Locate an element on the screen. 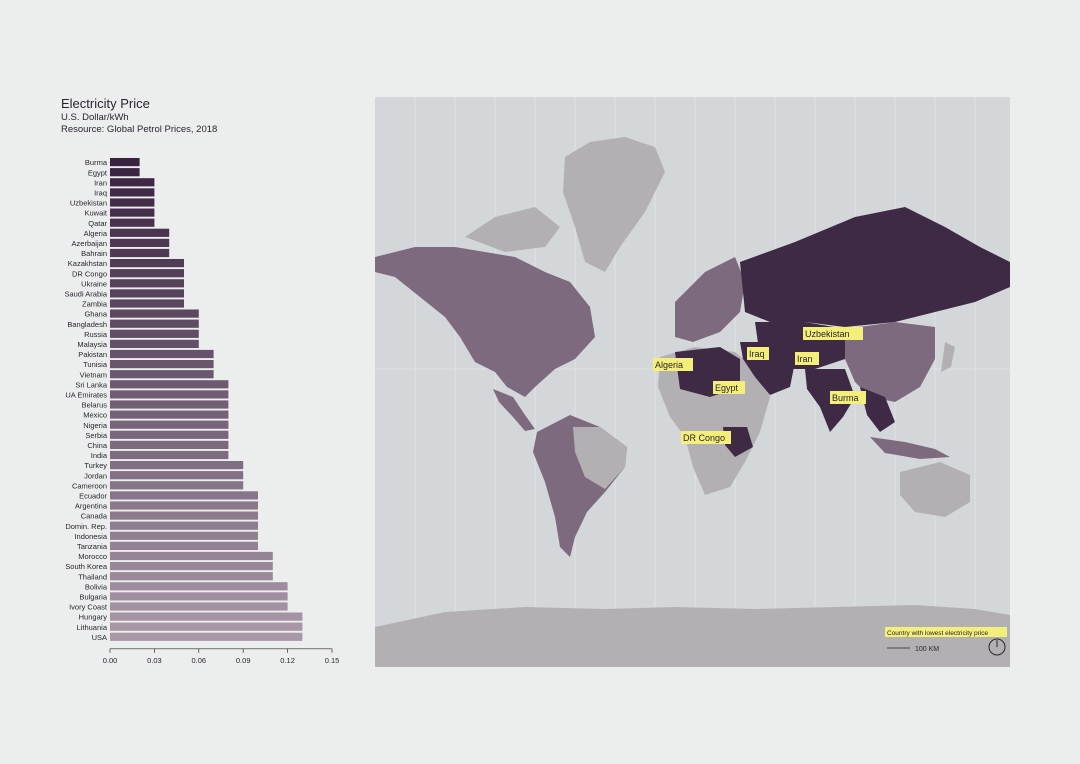  category-label: Saudi Arabia is located at coordinates (85, 294).